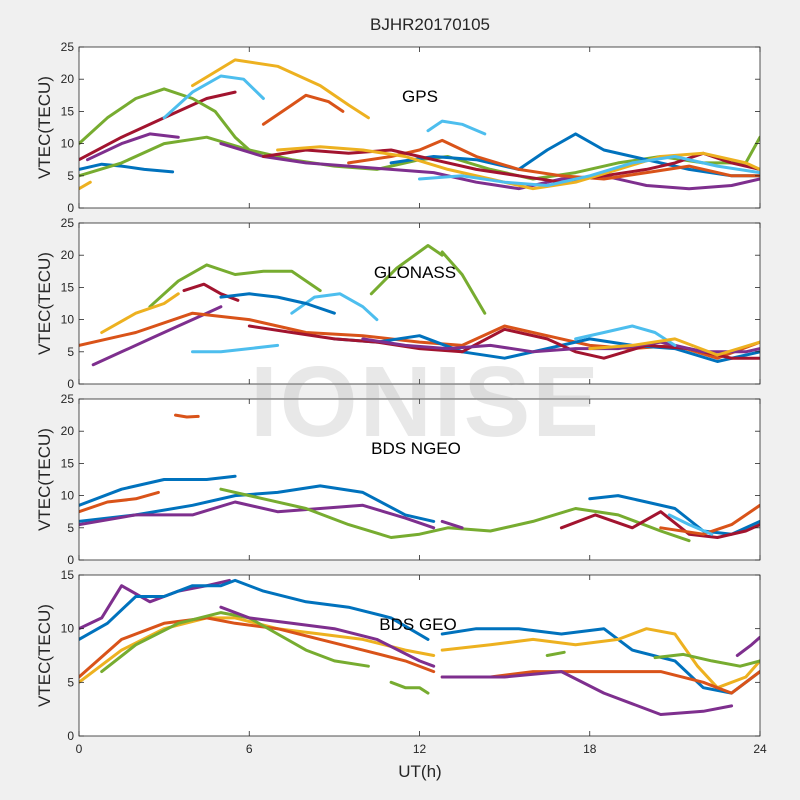  Describe the element at coordinates (415, 272) in the screenshot. I see `panel-label: GLONASS` at that location.